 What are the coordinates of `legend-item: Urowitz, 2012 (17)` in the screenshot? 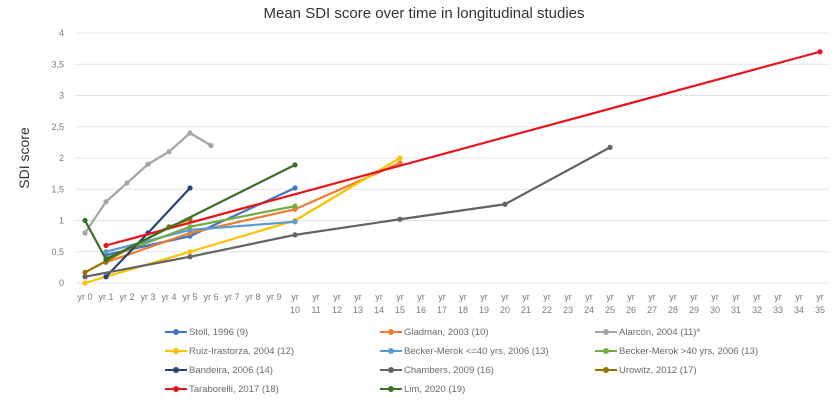 It's located at (710, 370).